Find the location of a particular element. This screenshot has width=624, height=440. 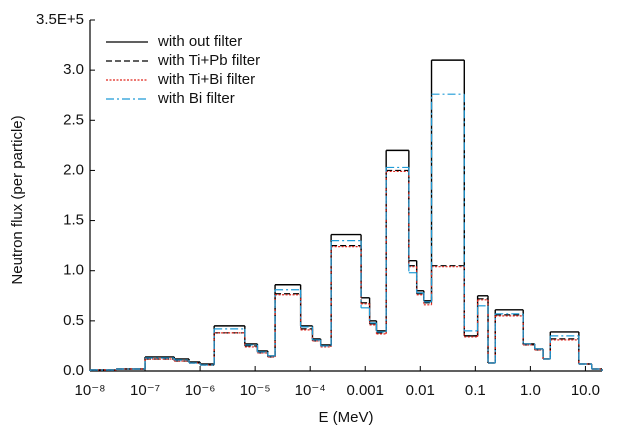

x-tick-label: 10⁻⁴ is located at coordinates (310, 390).